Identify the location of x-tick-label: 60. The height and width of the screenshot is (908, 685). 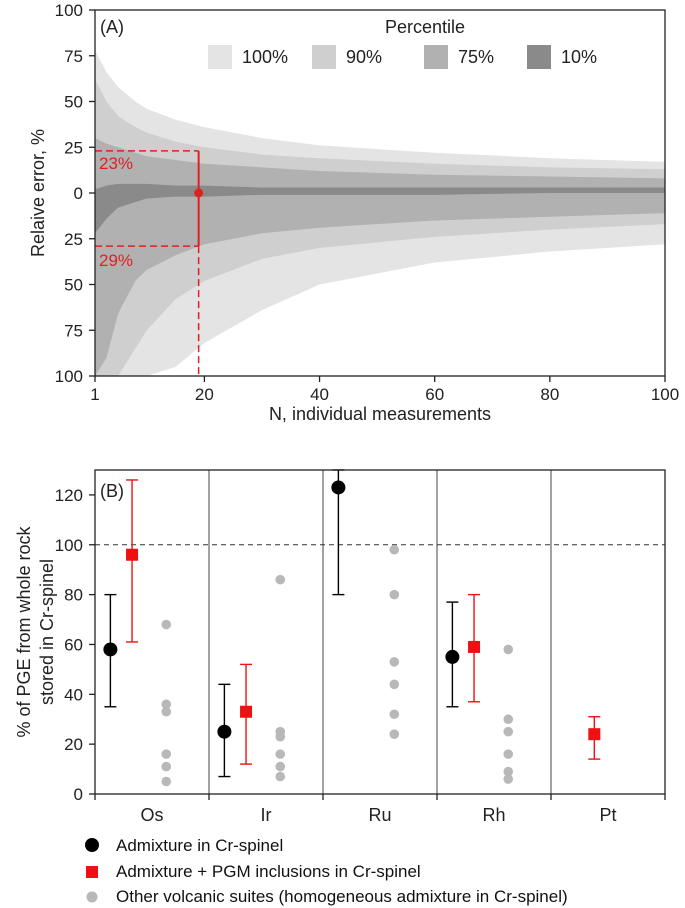
(434, 394).